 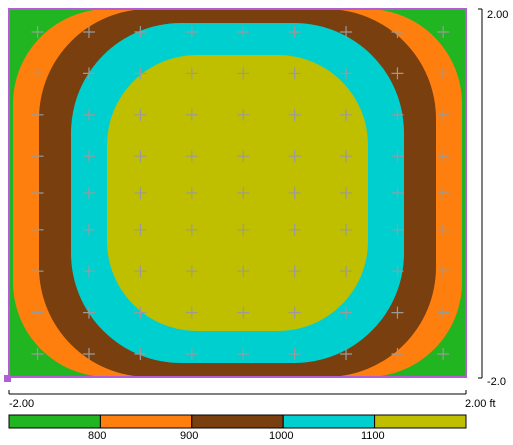 I want to click on x-axis-max-label: 2.00 ft, so click(x=480, y=404).